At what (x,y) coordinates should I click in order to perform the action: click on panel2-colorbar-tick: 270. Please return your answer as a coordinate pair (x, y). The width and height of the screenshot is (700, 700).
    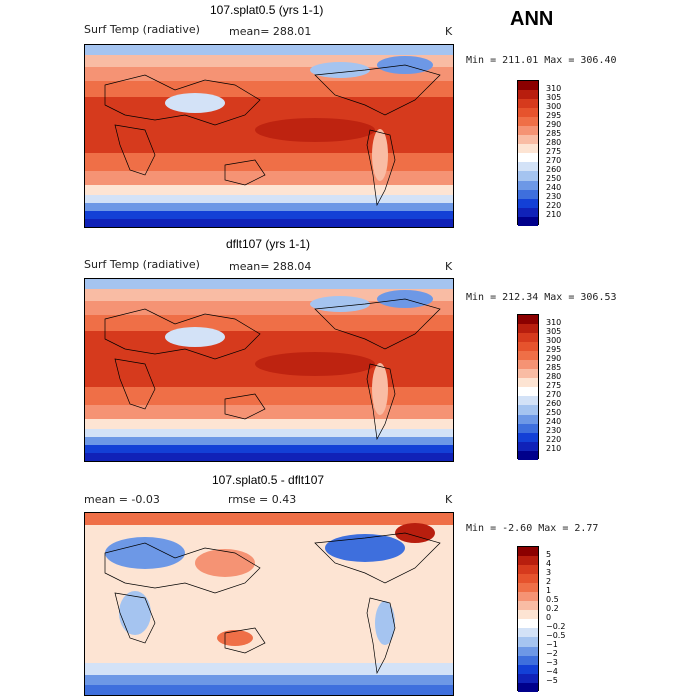
    Looking at the image, I should click on (554, 394).